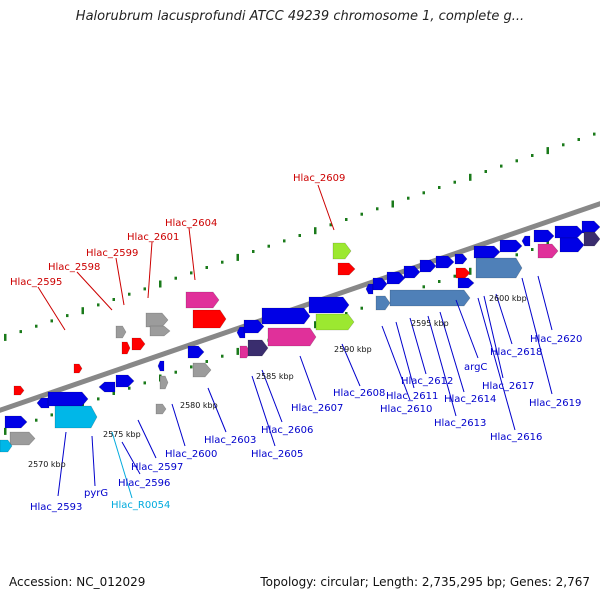 Image resolution: width=600 pixels, height=600 pixels. What do you see at coordinates (277, 454) in the screenshot?
I see `gene-label: Hlac_2605` at bounding box center [277, 454].